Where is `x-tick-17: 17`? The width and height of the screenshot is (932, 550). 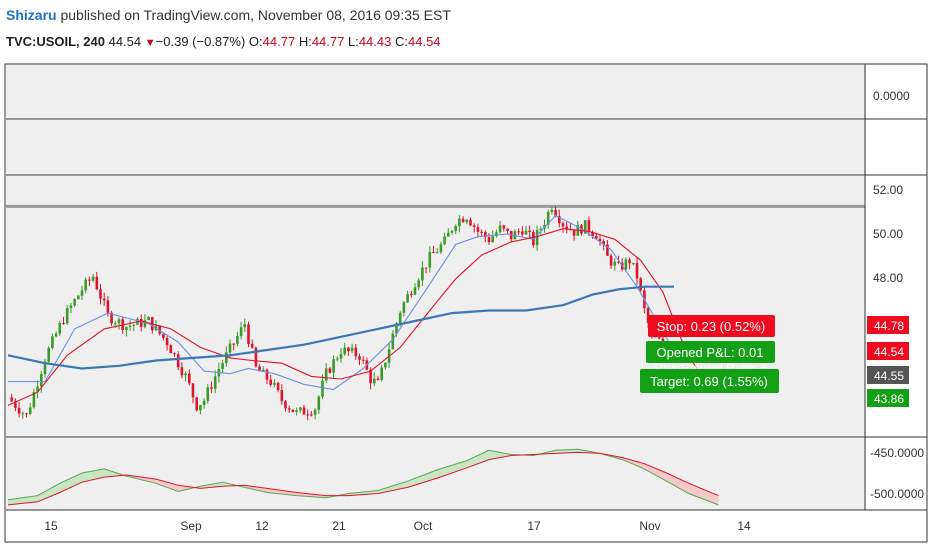
x-tick-17: 17 is located at coordinates (534, 526).